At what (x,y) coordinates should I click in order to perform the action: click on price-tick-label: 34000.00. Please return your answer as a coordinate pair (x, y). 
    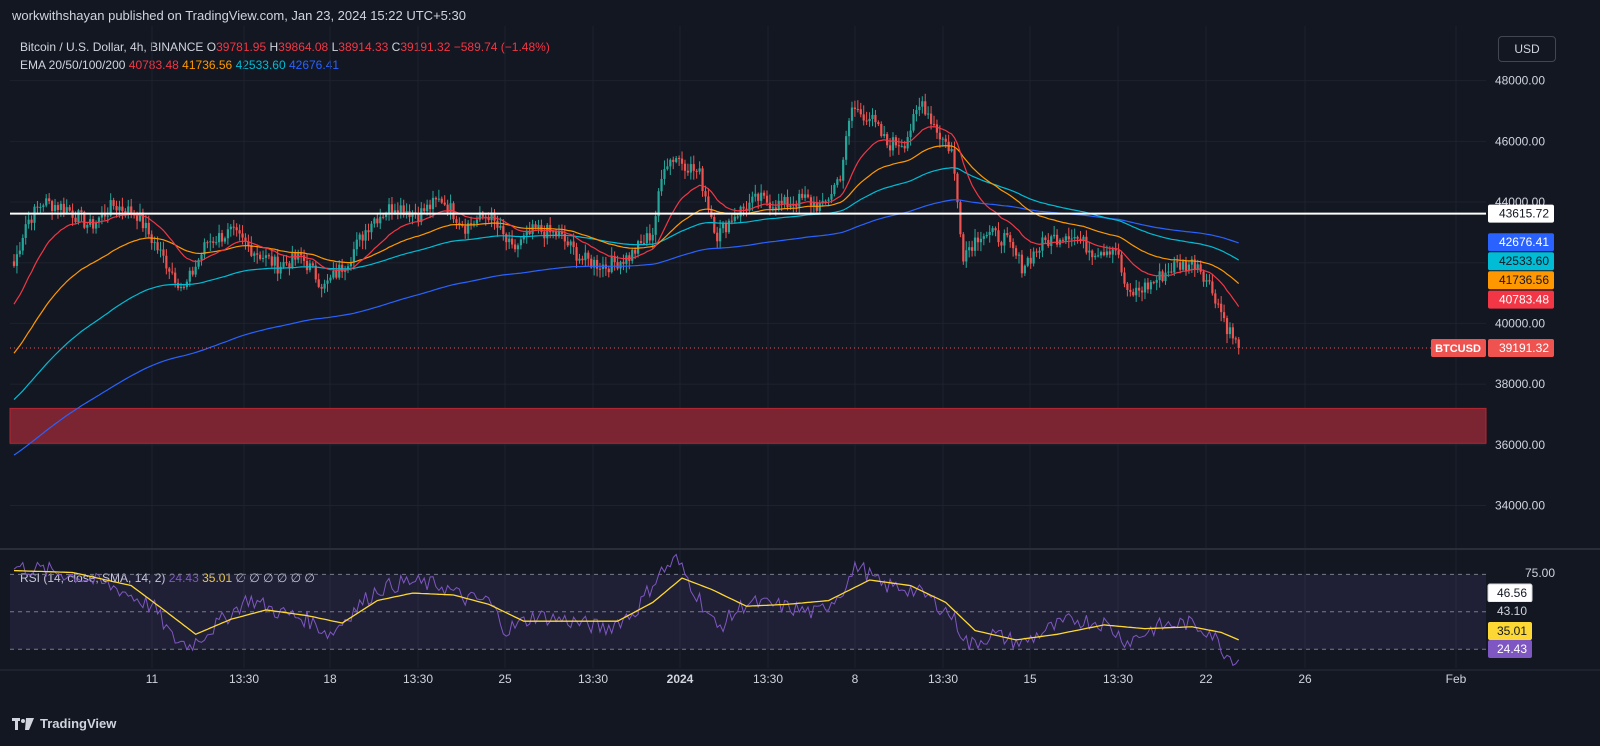
    Looking at the image, I should click on (1520, 506).